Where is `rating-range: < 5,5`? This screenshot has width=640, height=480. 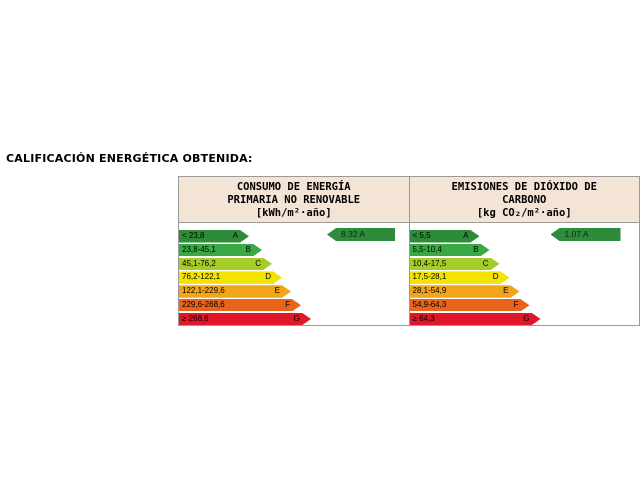
rating-range: < 5,5 is located at coordinates (421, 235).